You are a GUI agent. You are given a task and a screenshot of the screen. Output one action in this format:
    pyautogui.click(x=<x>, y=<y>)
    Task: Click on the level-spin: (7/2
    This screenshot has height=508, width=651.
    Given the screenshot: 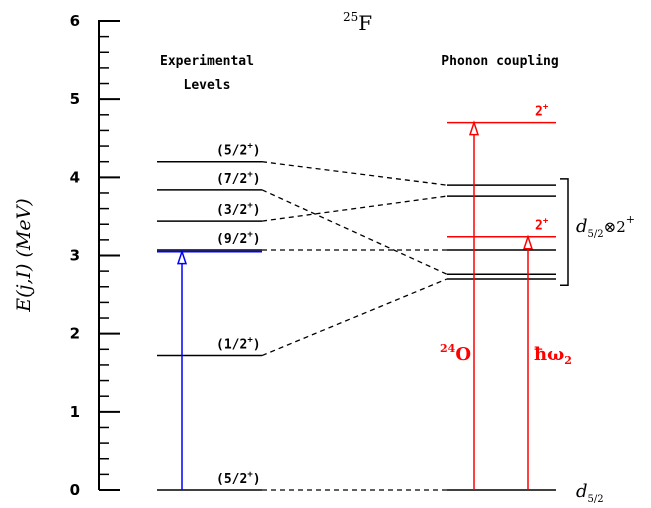 What is the action you would take?
    pyautogui.click(x=231, y=179)
    